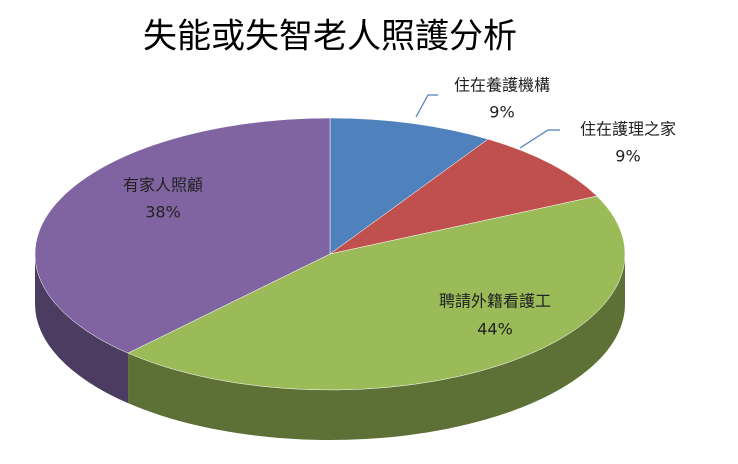 The image size is (738, 464). What do you see at coordinates (495, 301) in the screenshot?
I see `slice-label: 聘請外籍看護工` at bounding box center [495, 301].